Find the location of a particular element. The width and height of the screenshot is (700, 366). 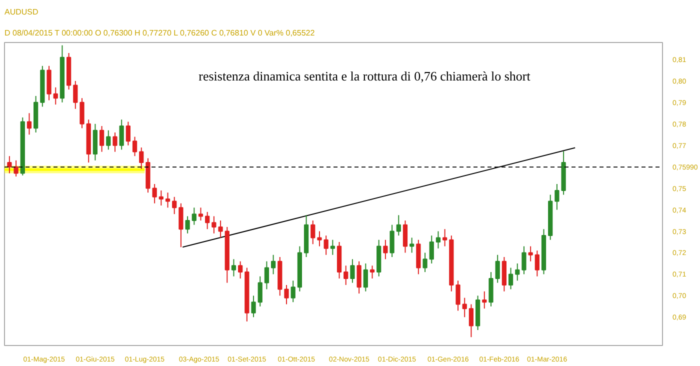

text: D 08/04/2015 T 00:00:00 O 0,76300 H 0,77270 L 0,76260 C 0,76810 V 0 Var% 0,65522 is located at coordinates (160, 33).